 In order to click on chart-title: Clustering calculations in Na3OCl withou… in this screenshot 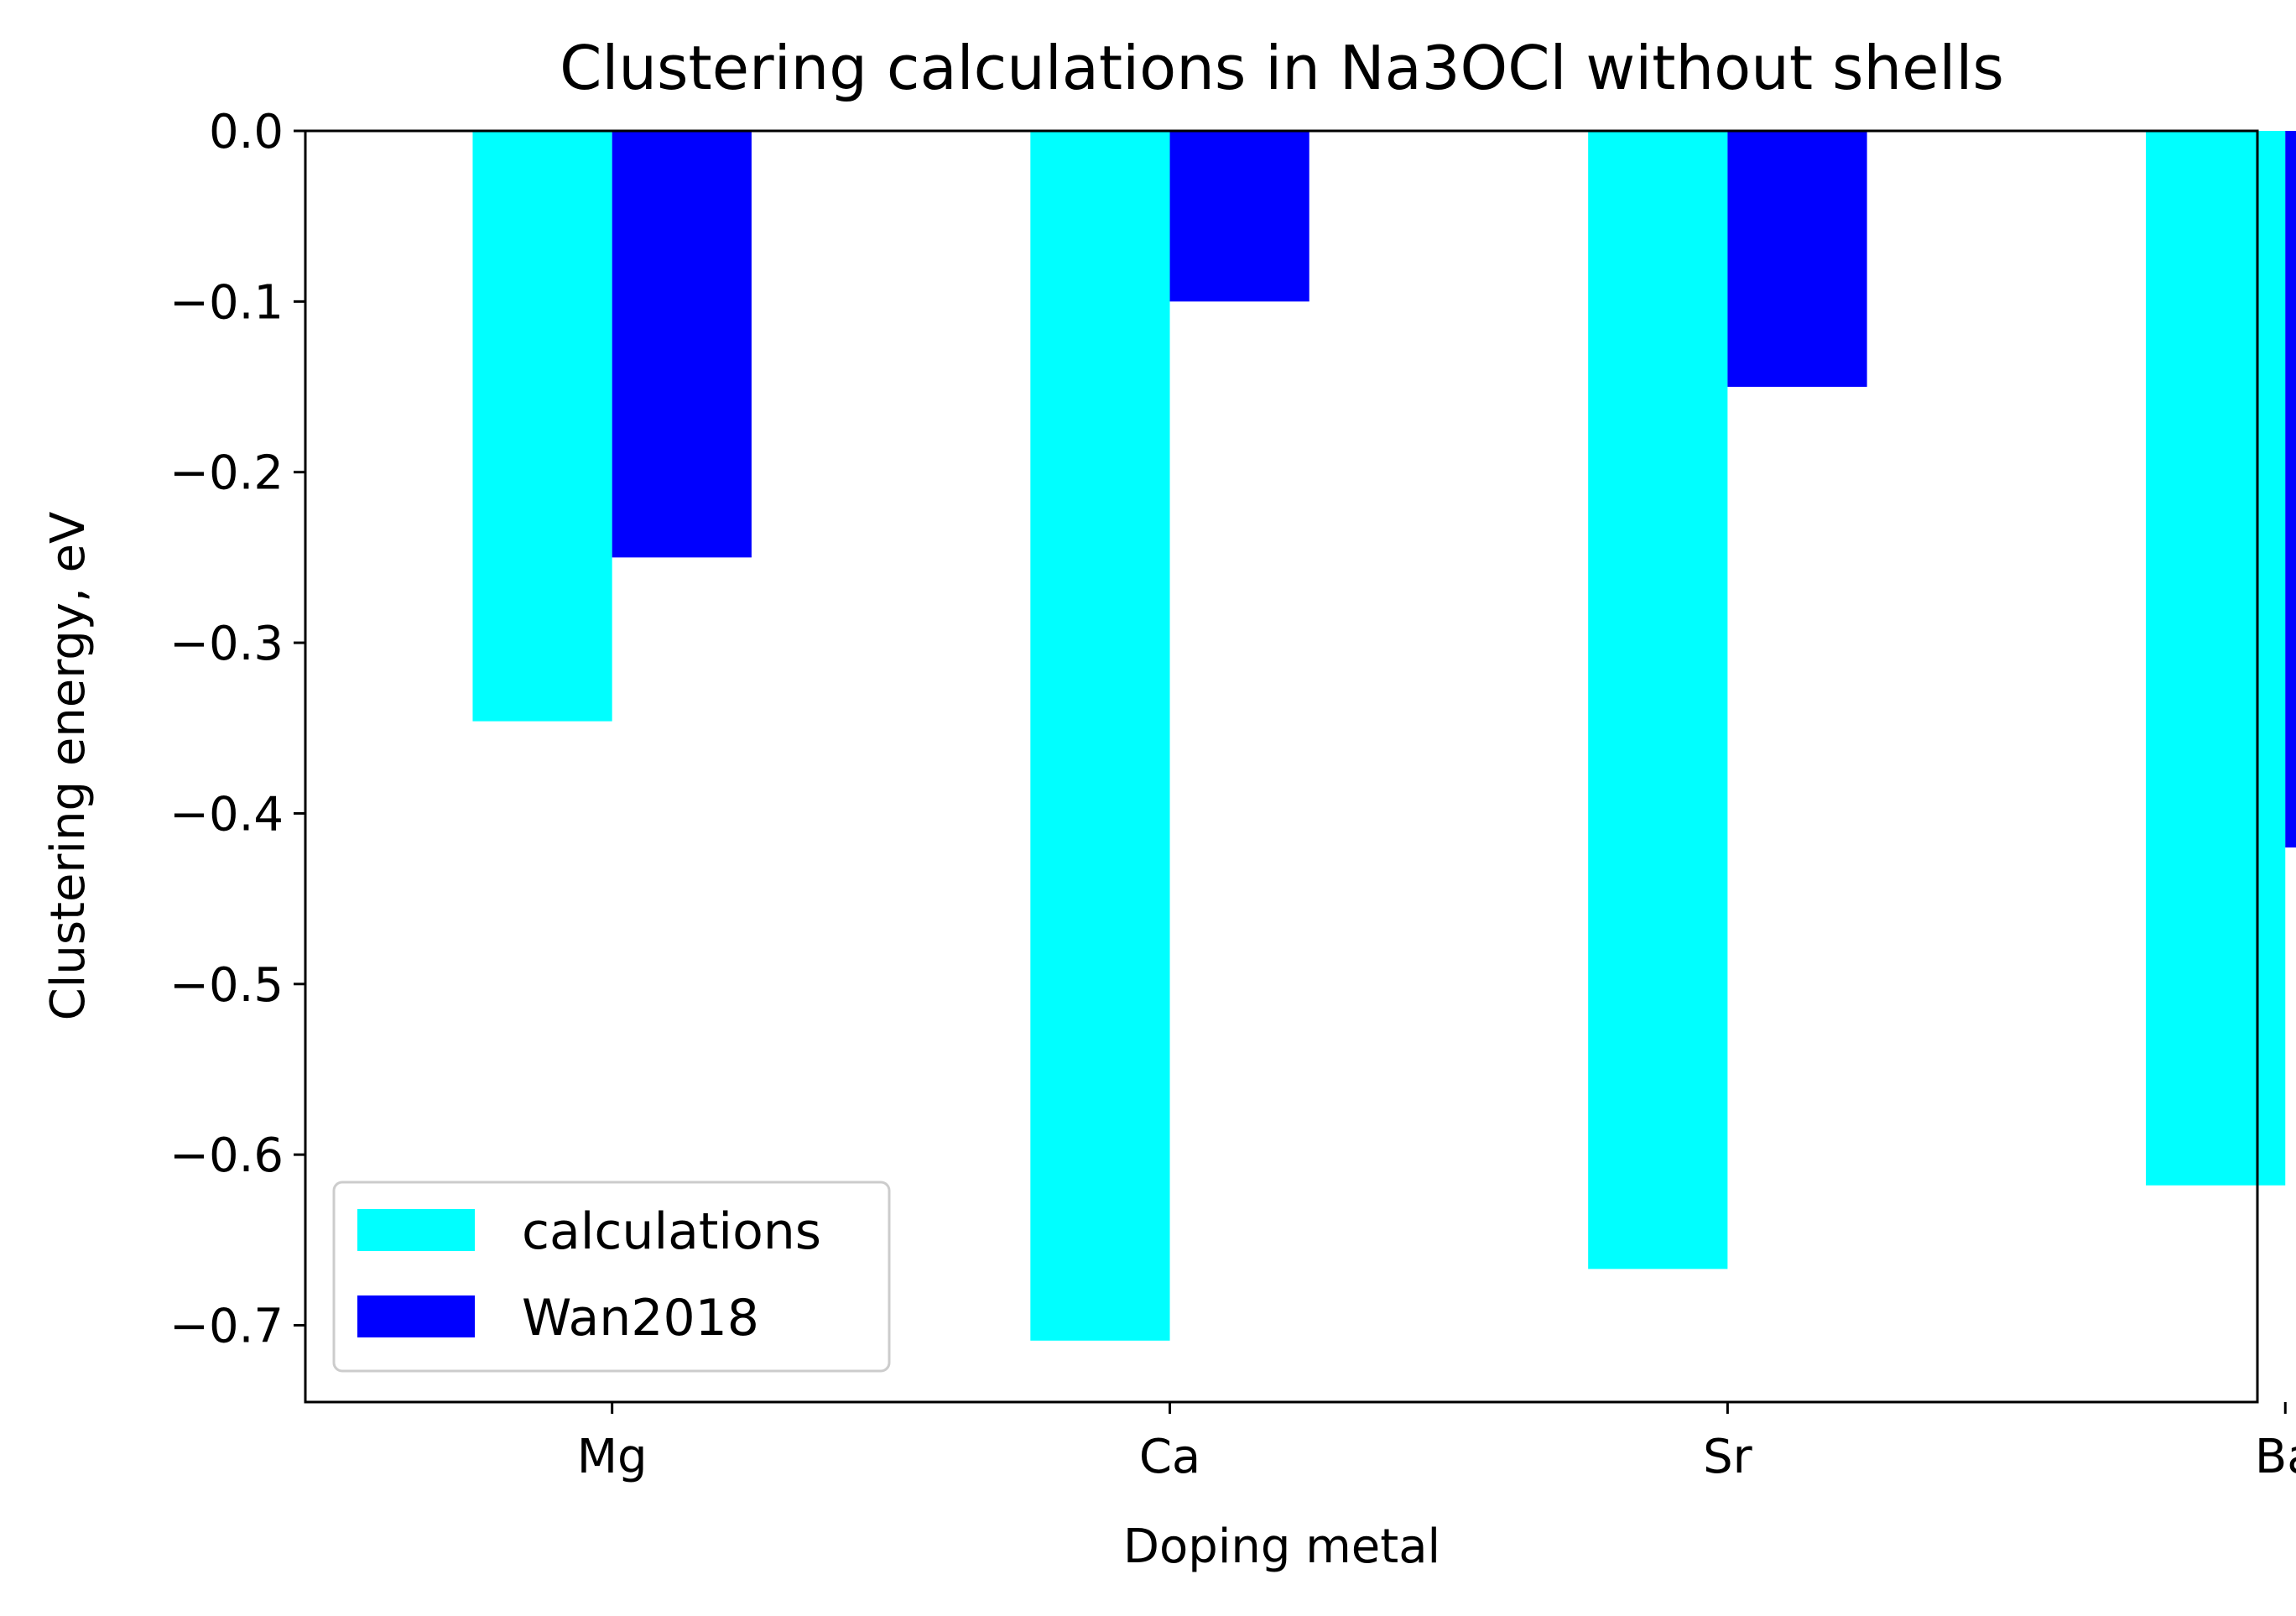, I will do `click(1282, 68)`.